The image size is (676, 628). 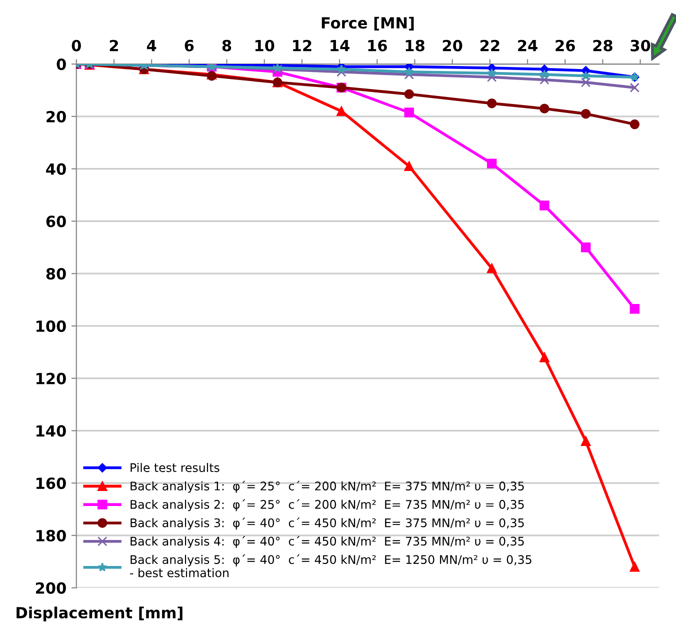 What do you see at coordinates (602, 46) in the screenshot?
I see `x-tick-label: 28` at bounding box center [602, 46].